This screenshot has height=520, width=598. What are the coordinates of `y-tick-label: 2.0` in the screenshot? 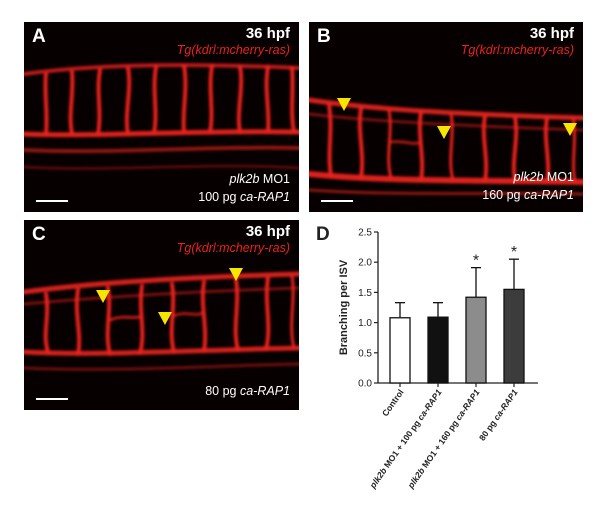 It's located at (365, 263).